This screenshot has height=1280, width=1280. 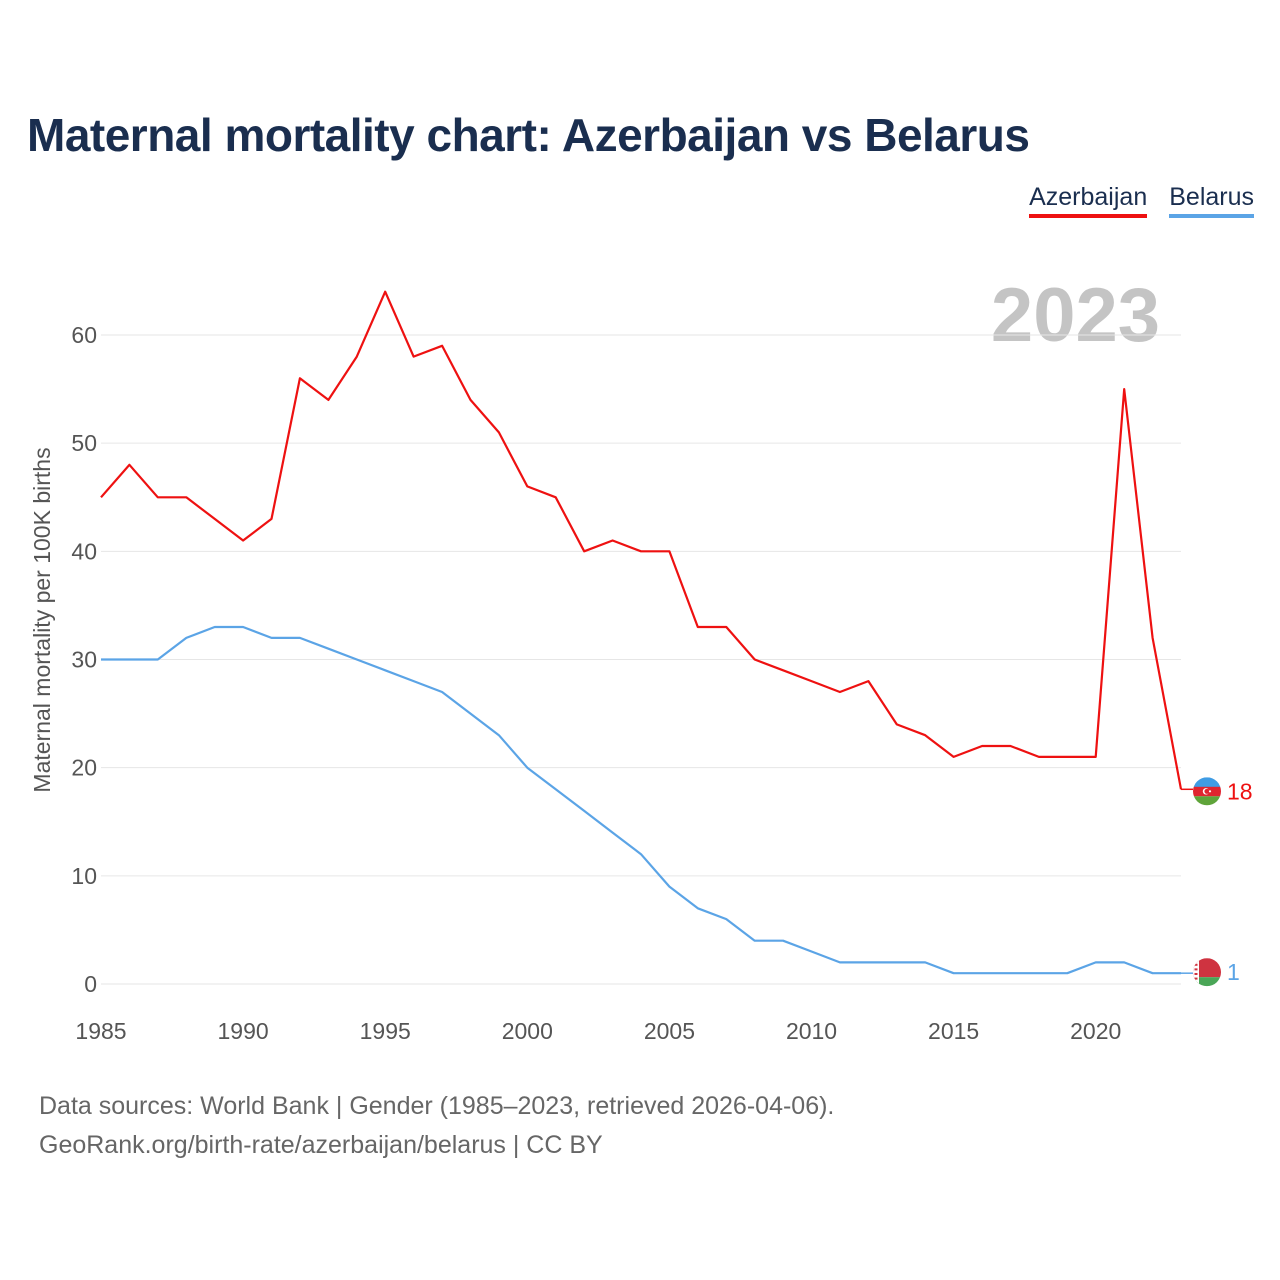 What do you see at coordinates (100, 1031) in the screenshot?
I see `x-tick-label: 1985` at bounding box center [100, 1031].